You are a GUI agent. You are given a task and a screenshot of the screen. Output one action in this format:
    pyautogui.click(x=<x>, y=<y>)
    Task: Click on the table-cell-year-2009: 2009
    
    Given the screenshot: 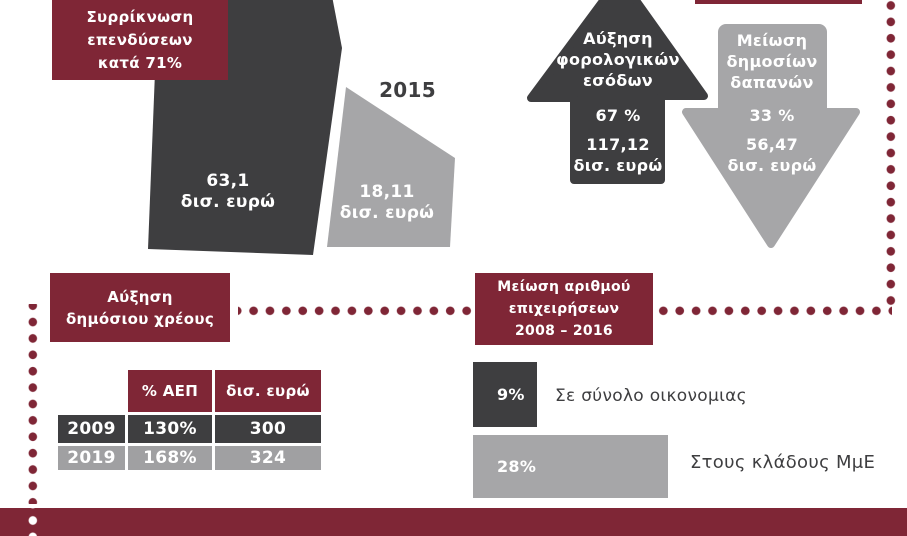 What is the action you would take?
    pyautogui.click(x=91, y=429)
    